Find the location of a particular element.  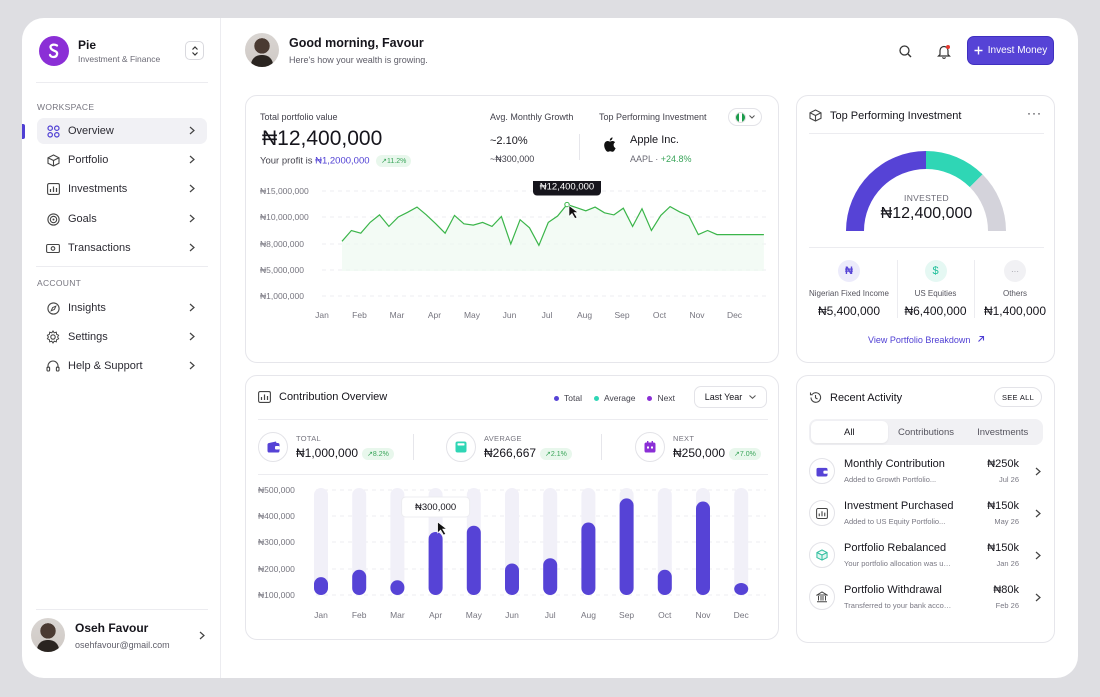

sidebar-item-overview: Overview is located at coordinates (122, 131).